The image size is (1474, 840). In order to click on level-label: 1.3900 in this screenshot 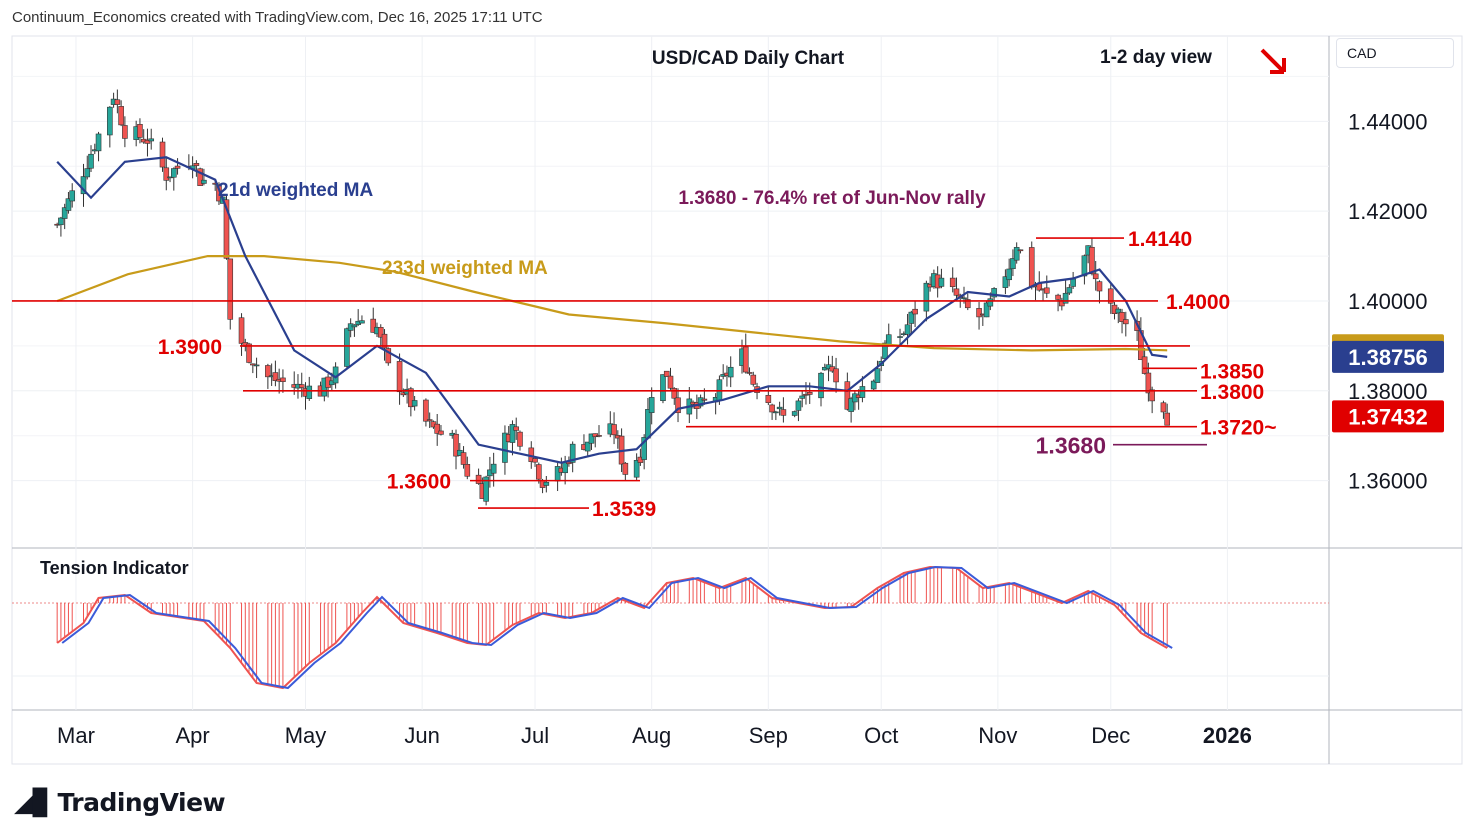, I will do `click(190, 347)`.